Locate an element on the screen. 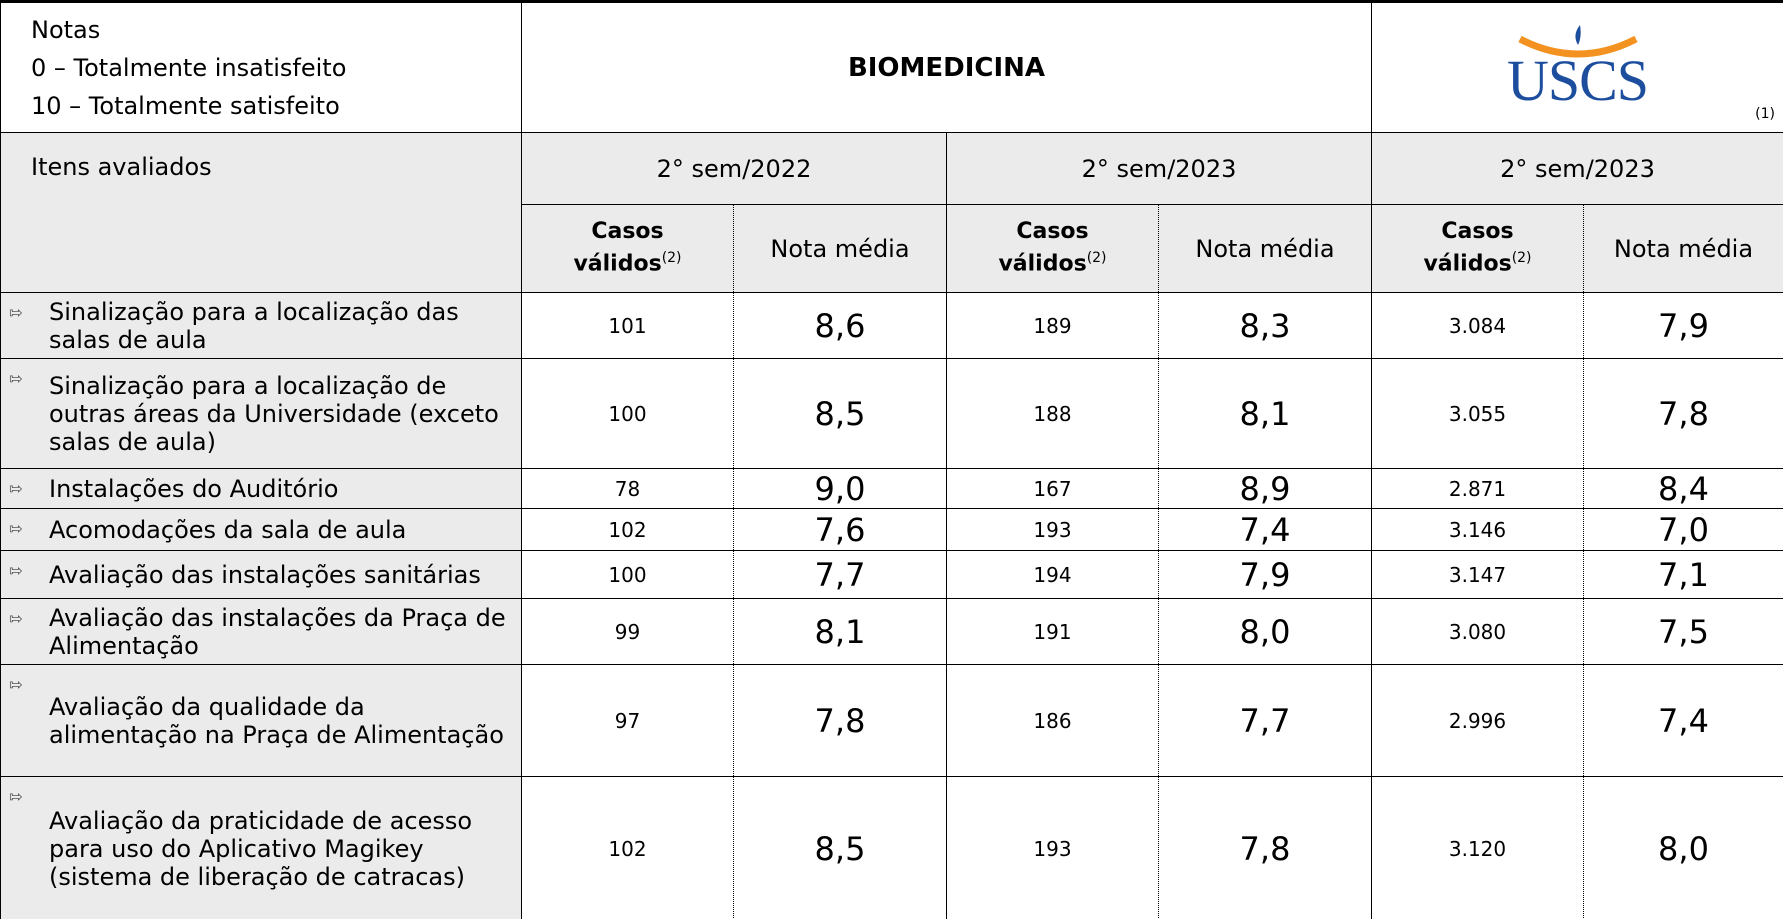 This screenshot has width=1783, height=919. casos-value: 3.120 is located at coordinates (1477, 847).